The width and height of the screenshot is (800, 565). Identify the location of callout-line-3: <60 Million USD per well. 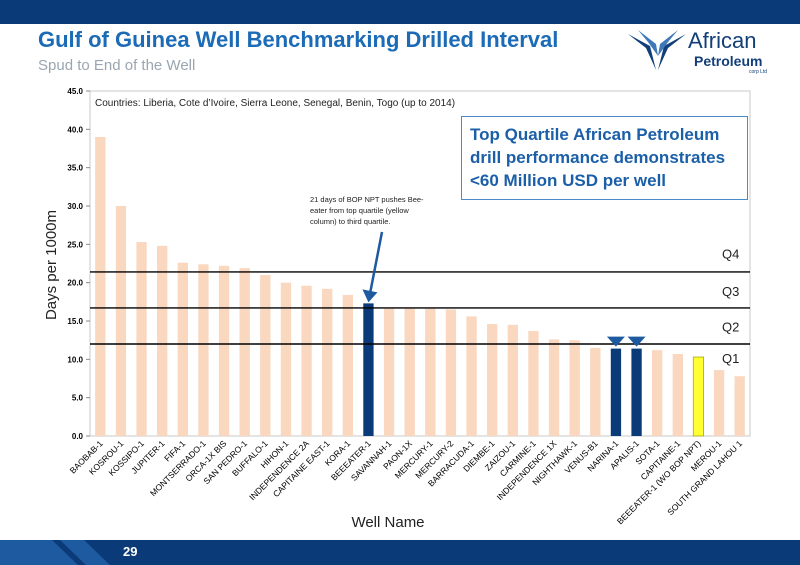
(568, 180).